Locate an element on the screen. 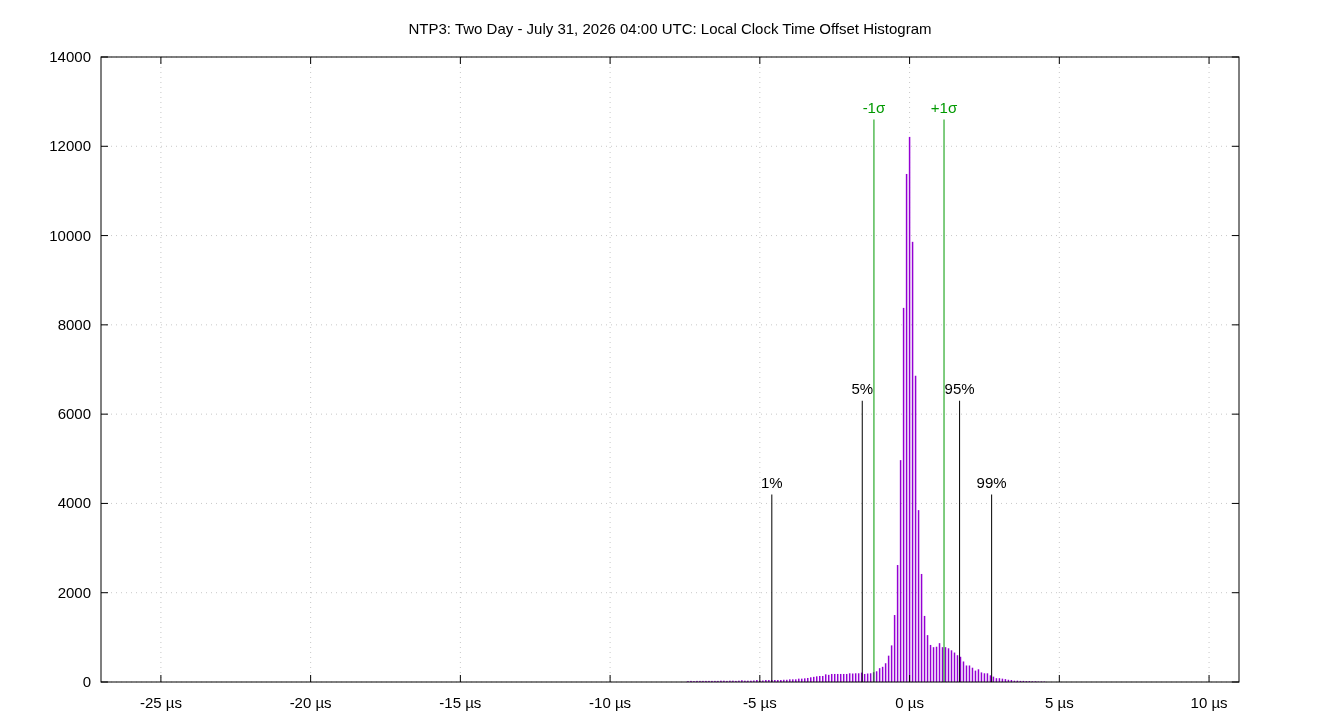 The width and height of the screenshot is (1340, 720). y-tick-label: 14000 is located at coordinates (70, 56).